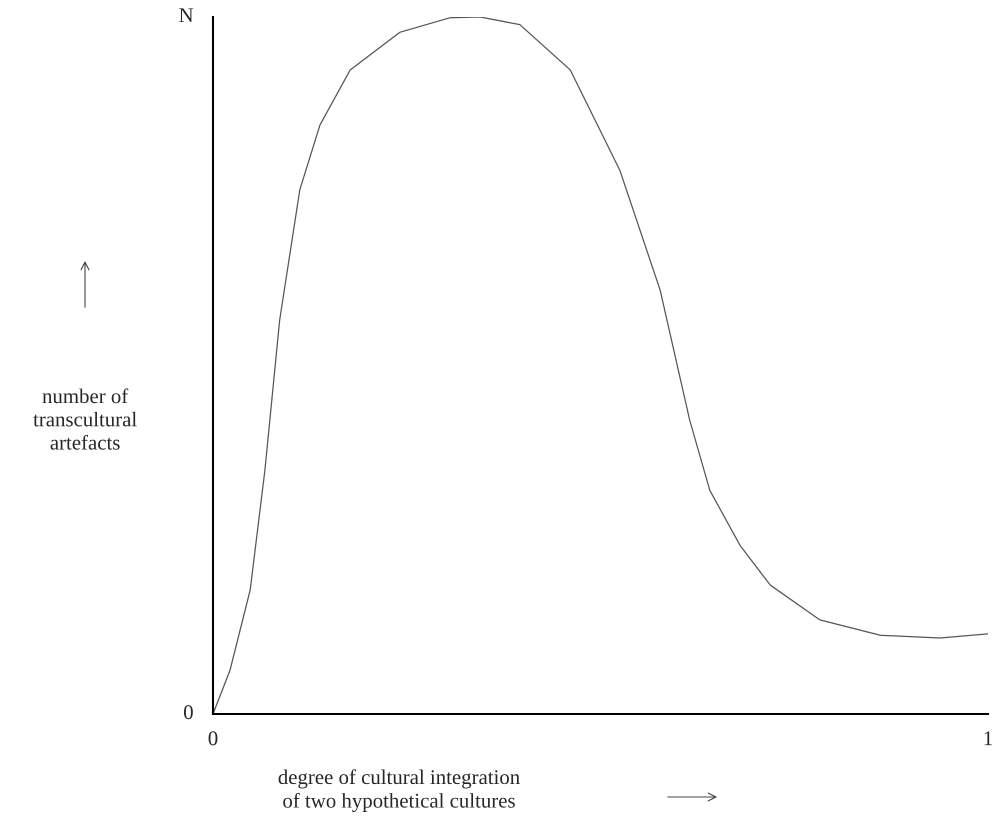 The width and height of the screenshot is (993, 835). I want to click on x-axis-title: degree of cultural integration of two hypothetical cultures, so click(399, 790).